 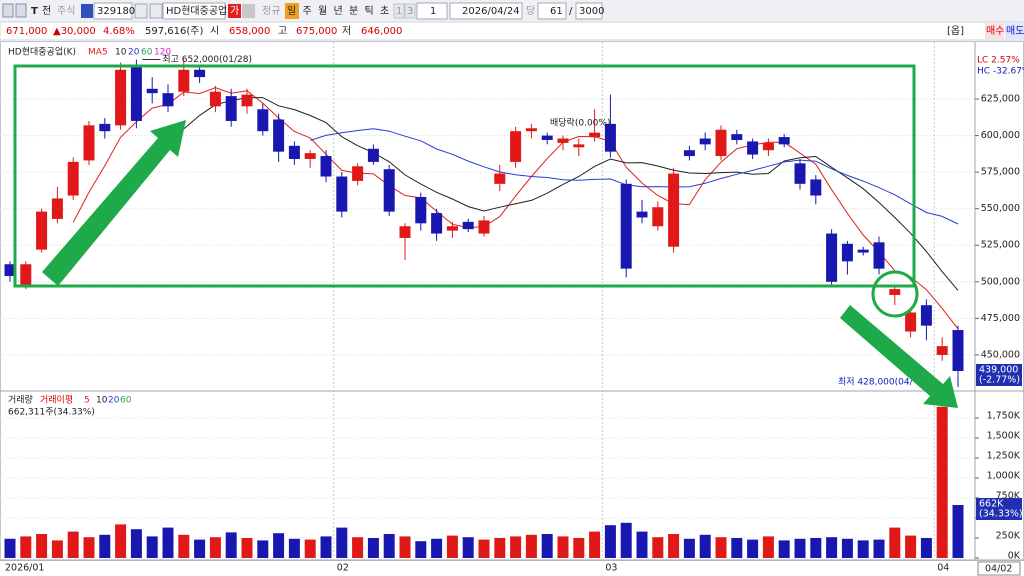 I want to click on buy: 매수, so click(x=995, y=31).